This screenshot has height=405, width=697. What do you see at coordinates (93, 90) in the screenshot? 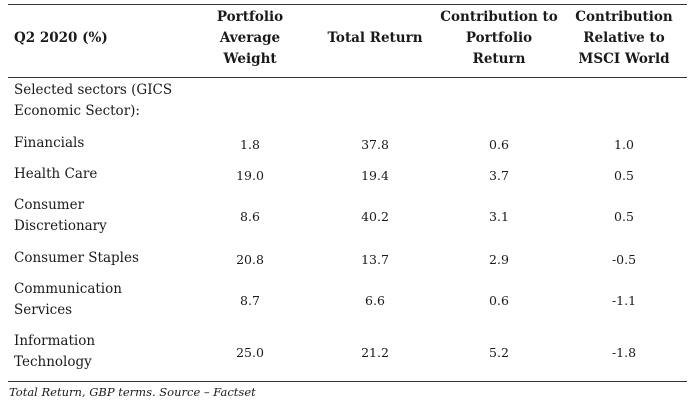
I see `section-label-line: Selected sectors (GICS` at bounding box center [93, 90].